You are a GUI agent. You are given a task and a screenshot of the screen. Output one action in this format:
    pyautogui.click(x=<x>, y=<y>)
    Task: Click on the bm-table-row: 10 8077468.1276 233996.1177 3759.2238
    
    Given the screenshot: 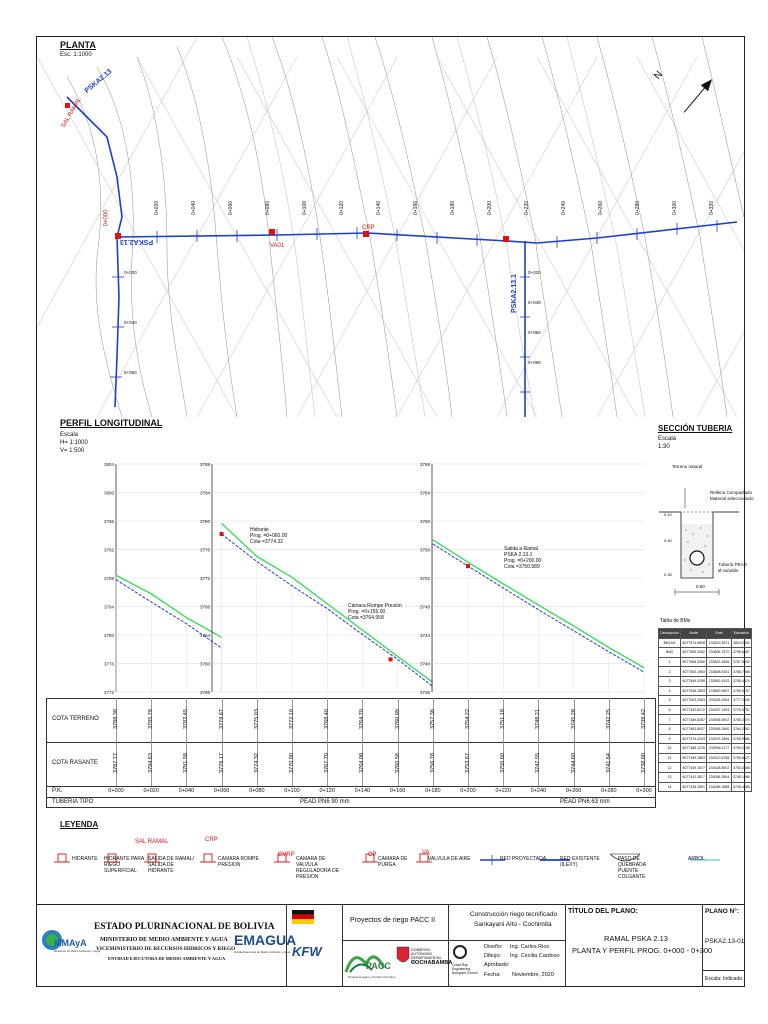 What is the action you would take?
    pyautogui.click(x=705, y=748)
    